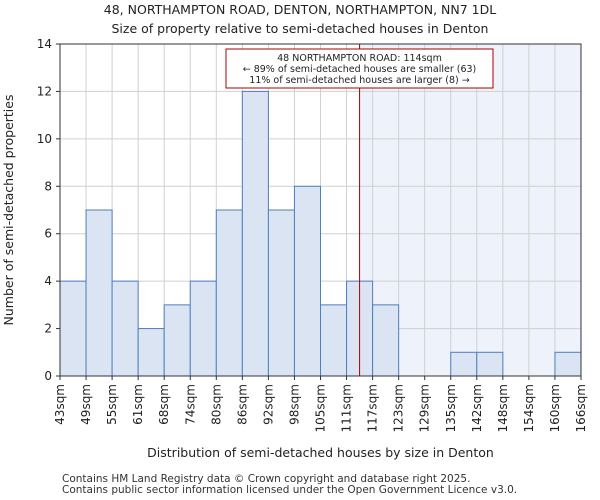  I want to click on x-tick-label: 111sqm, so click(347, 408).